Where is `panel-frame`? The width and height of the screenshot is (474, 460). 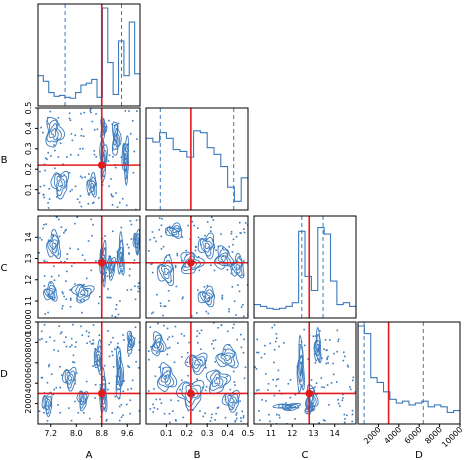
panel-frame is located at coordinates (89, 267).